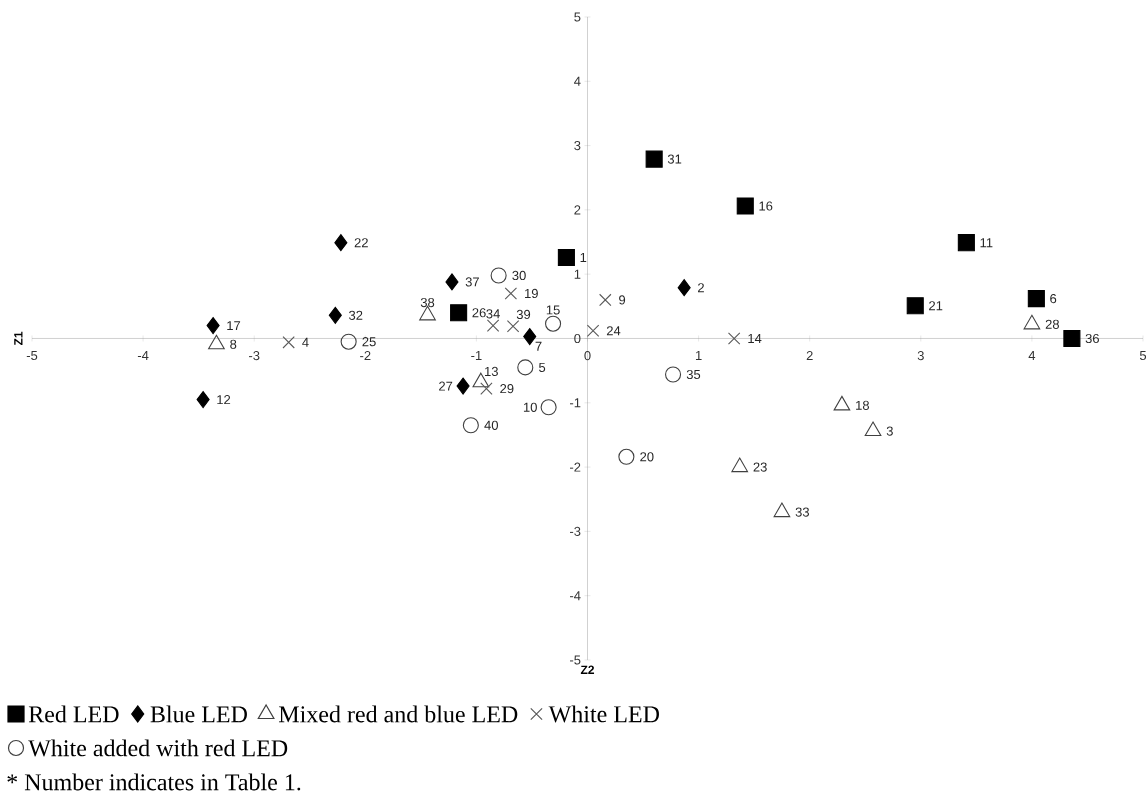 The height and width of the screenshot is (799, 1146). I want to click on annotation: 17, so click(234, 326).